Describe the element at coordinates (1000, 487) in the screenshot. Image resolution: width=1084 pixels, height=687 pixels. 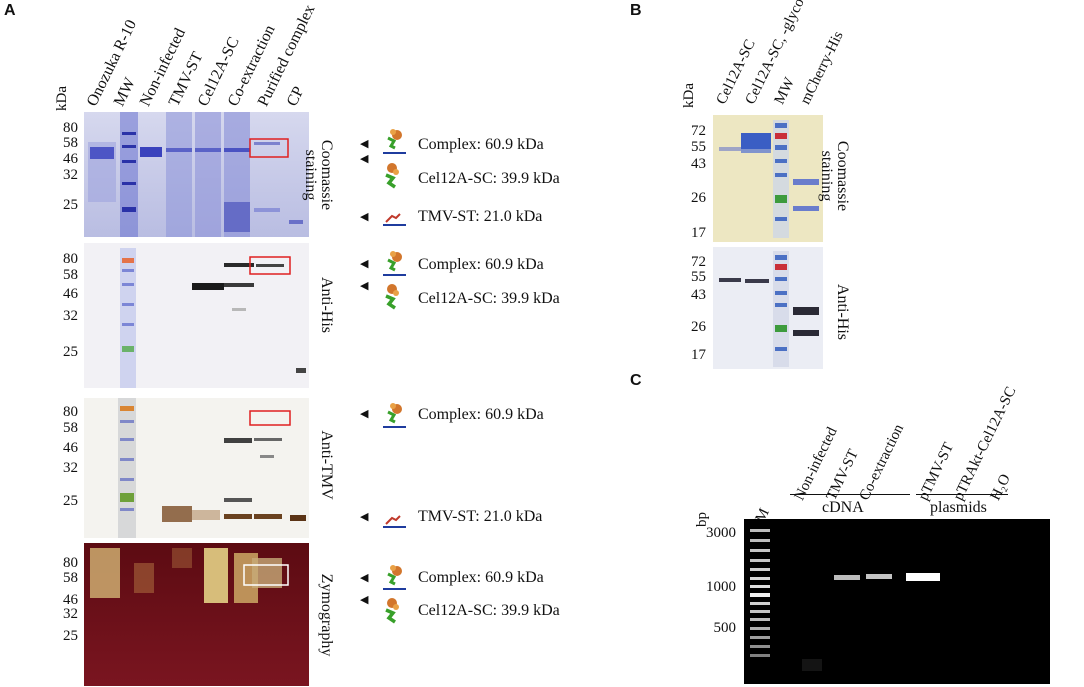
I see `panel-c-lane-label: H₂O` at that location.